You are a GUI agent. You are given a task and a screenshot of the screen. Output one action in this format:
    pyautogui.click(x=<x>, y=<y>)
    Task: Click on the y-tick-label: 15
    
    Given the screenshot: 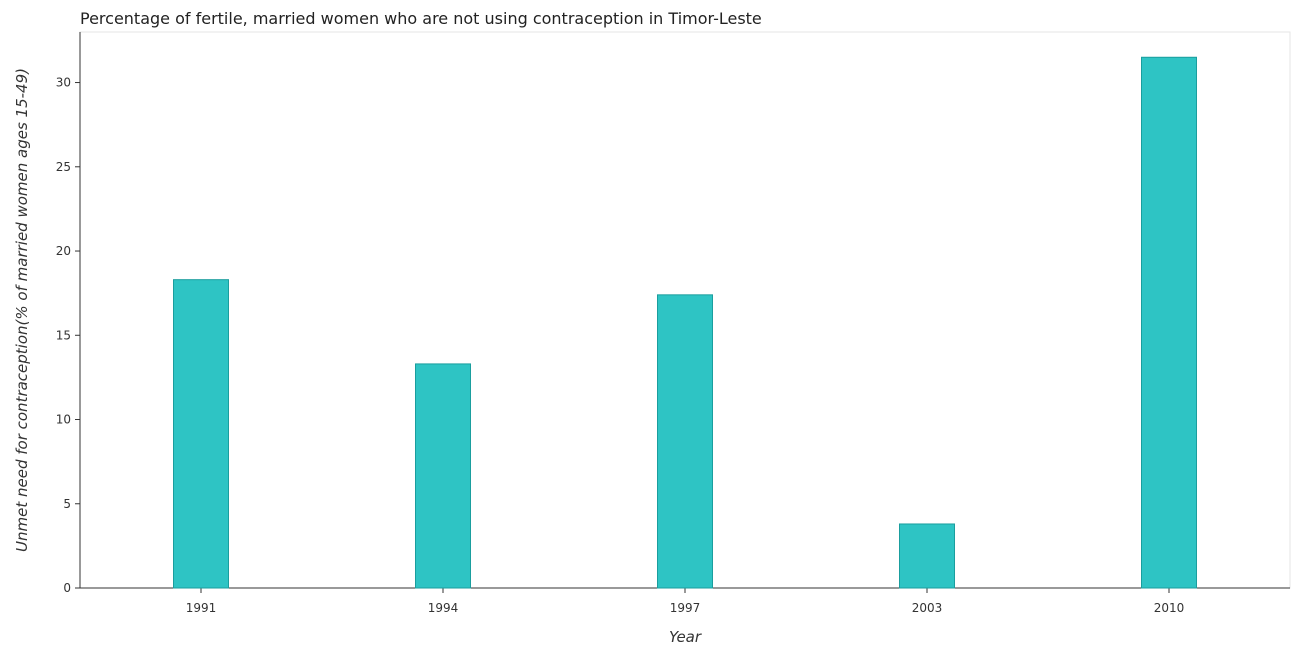 What is the action you would take?
    pyautogui.click(x=63, y=335)
    